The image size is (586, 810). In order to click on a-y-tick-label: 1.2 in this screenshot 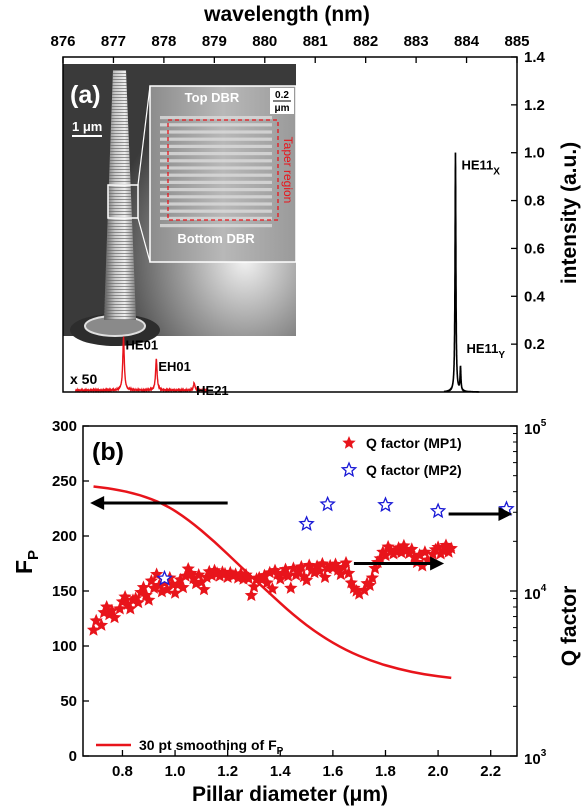, I will do `click(534, 105)`.